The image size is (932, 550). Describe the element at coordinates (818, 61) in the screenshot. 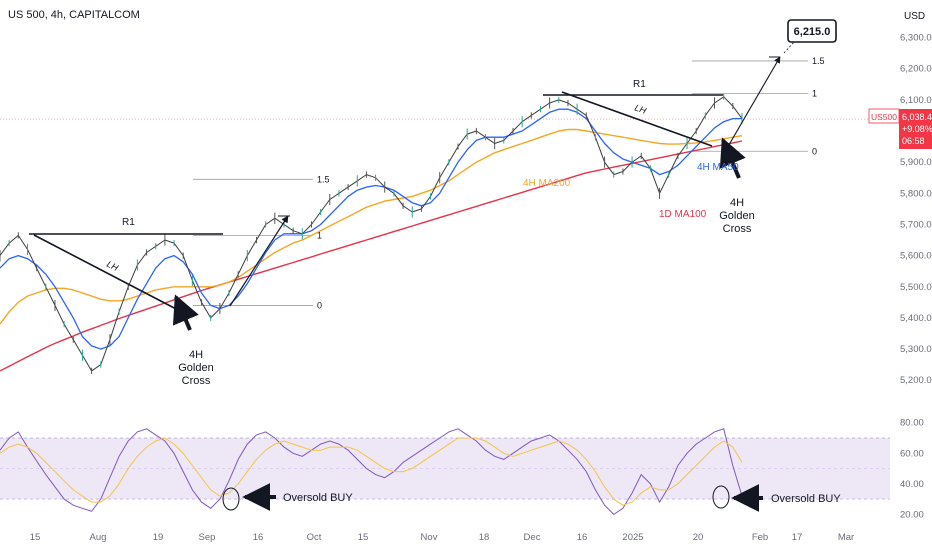

I see `fib-right-1-5-label: 1.5` at that location.